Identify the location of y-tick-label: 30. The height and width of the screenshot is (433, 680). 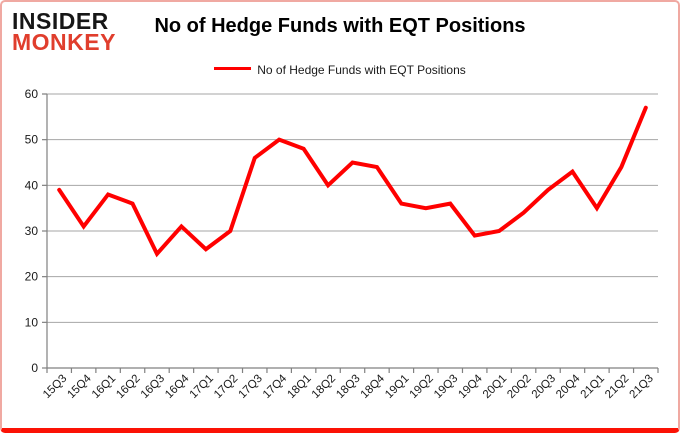
(32, 231).